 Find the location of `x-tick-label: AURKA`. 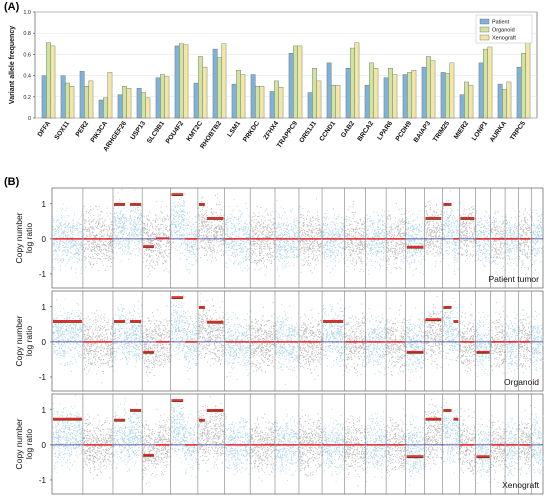

x-tick-label: AURKA is located at coordinates (499, 132).